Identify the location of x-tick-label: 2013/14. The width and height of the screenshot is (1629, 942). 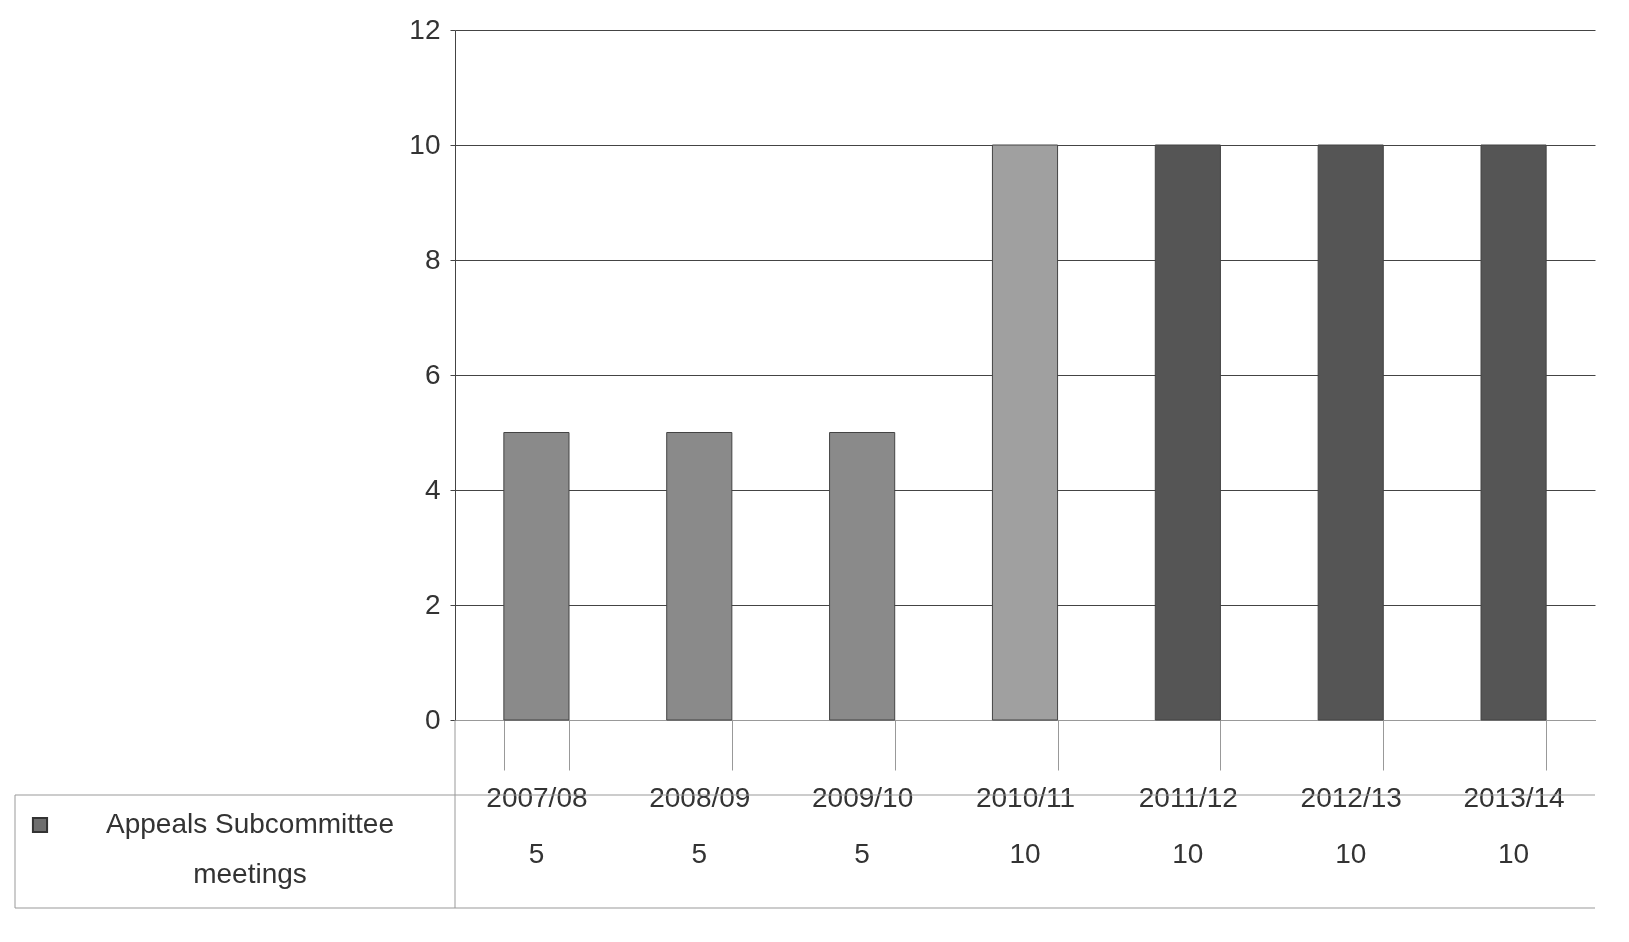
(1514, 797).